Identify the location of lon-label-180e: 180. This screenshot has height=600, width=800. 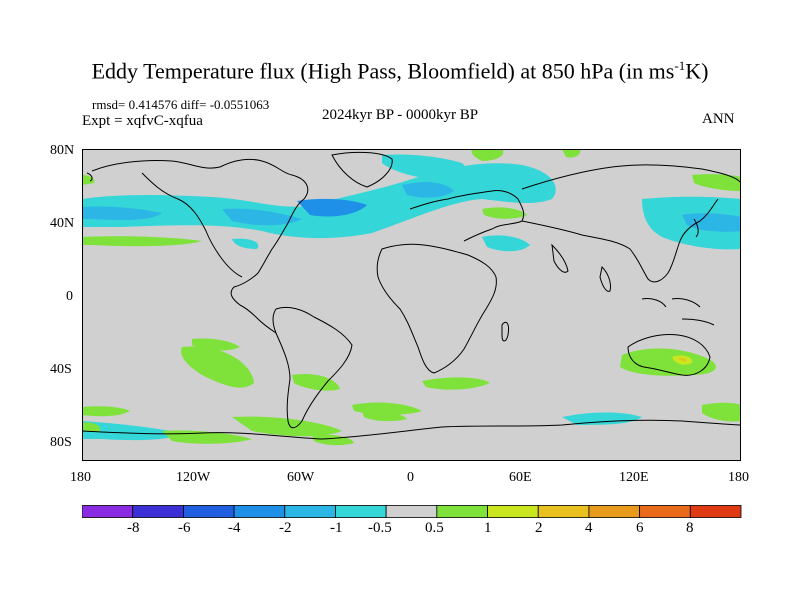
(738, 477).